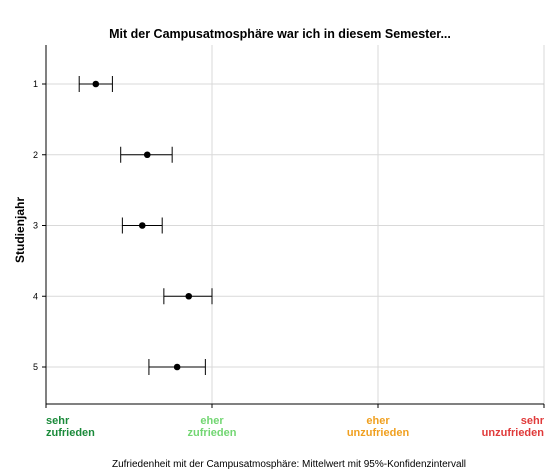 Image resolution: width=550 pixels, height=476 pixels. Describe the element at coordinates (378, 427) in the screenshot. I see `x-tick-label: eher unzufrieden` at that location.